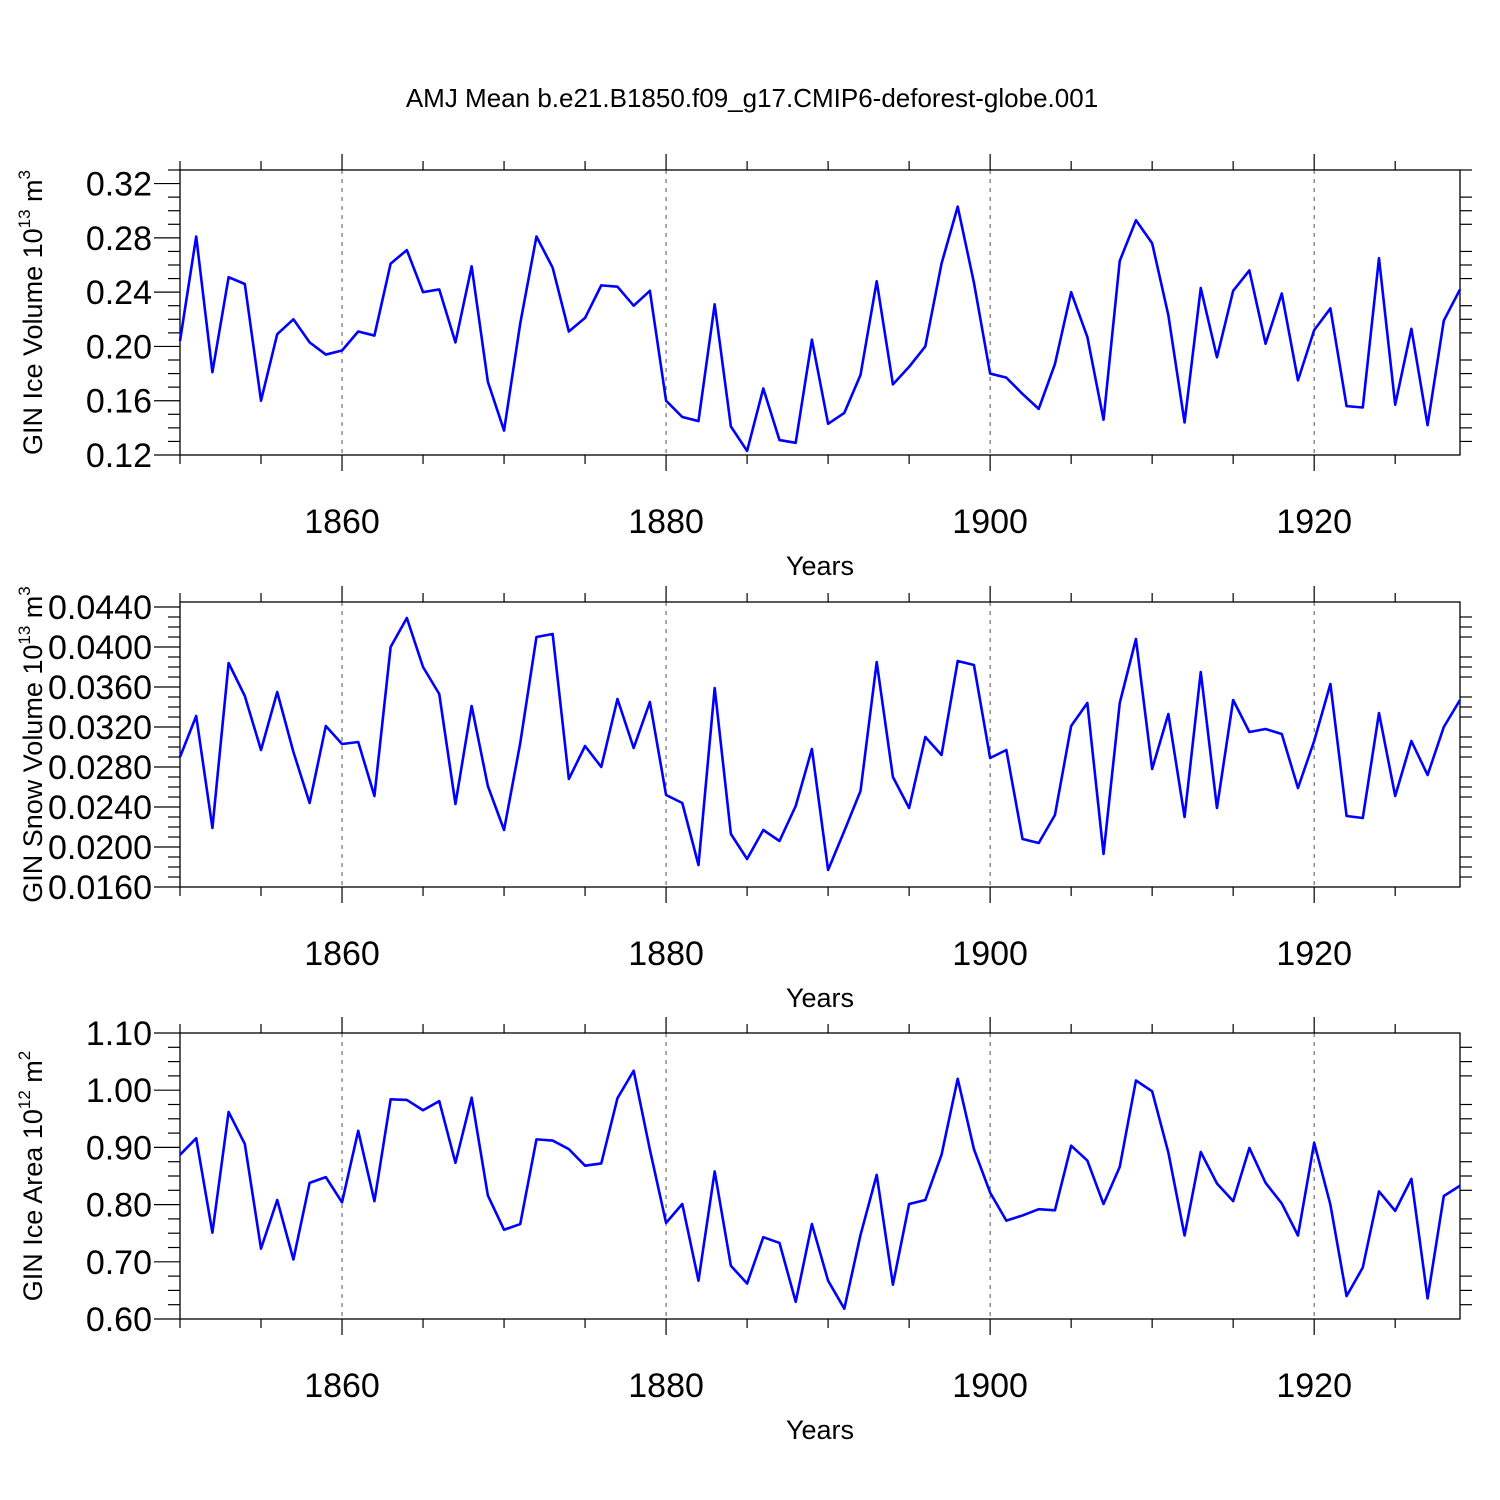  Describe the element at coordinates (119, 1034) in the screenshot. I see `y-tick-label: 1.10` at that location.